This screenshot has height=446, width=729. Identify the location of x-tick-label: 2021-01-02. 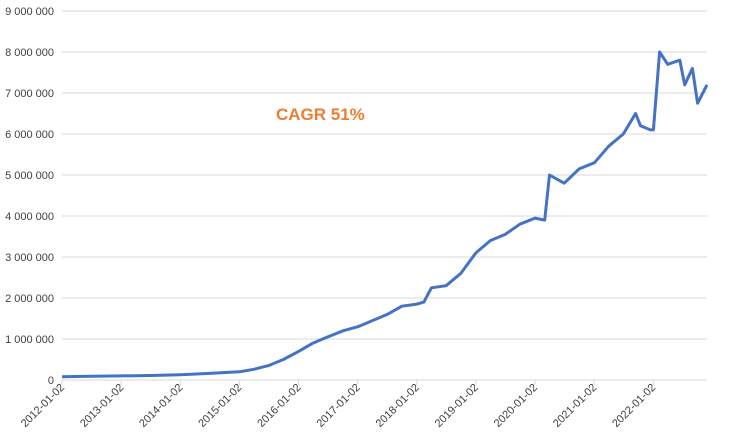
(575, 406).